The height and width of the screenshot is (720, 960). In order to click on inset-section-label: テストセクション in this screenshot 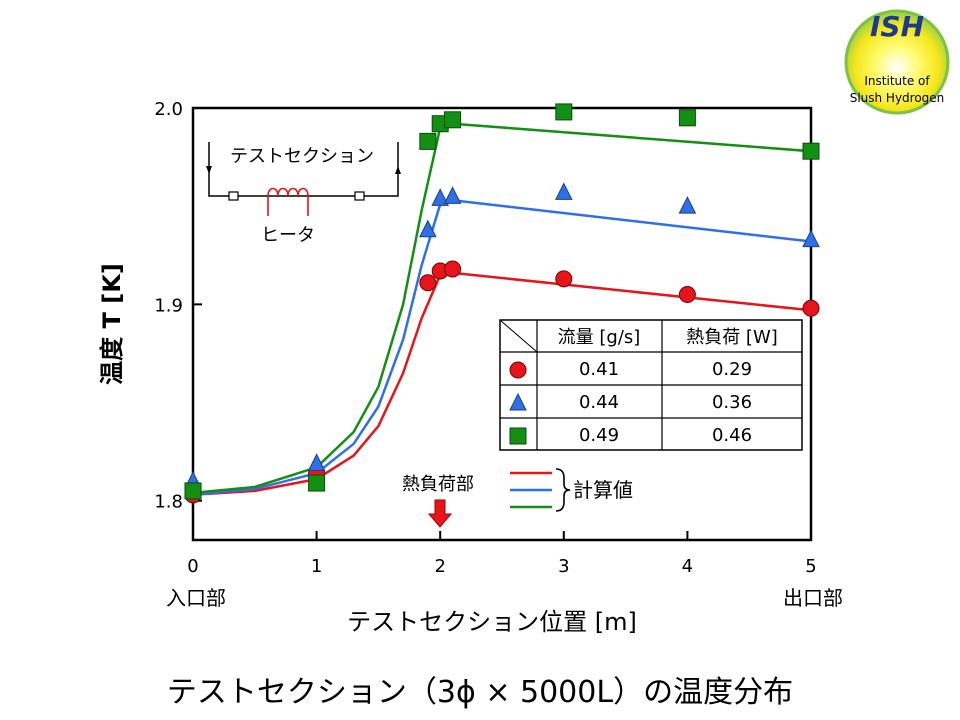, I will do `click(302, 156)`.